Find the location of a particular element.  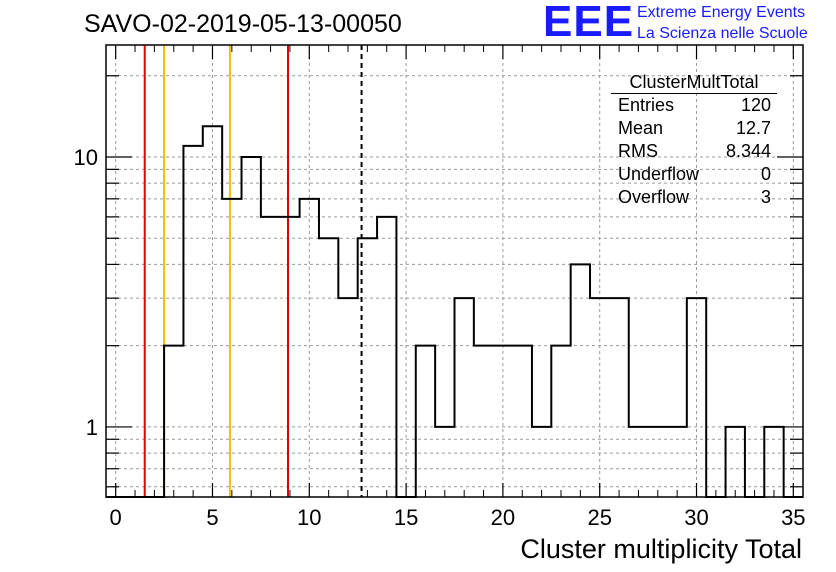

stats-row-underflow: Underflow 0 is located at coordinates (694, 174).